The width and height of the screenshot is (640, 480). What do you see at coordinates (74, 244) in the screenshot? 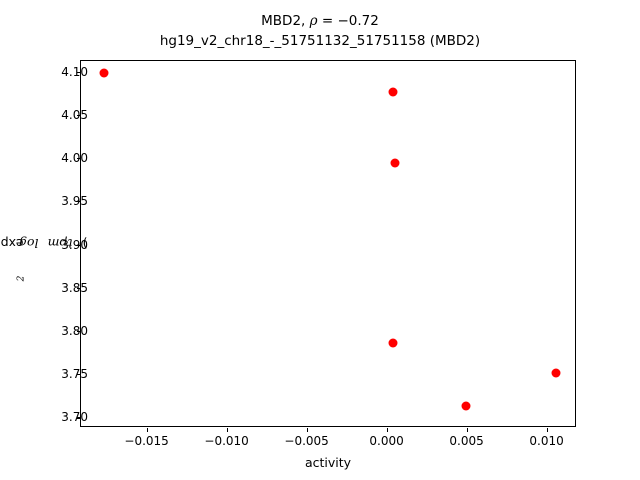
I see `y-axis-tick-label: 3.90` at bounding box center [74, 244].